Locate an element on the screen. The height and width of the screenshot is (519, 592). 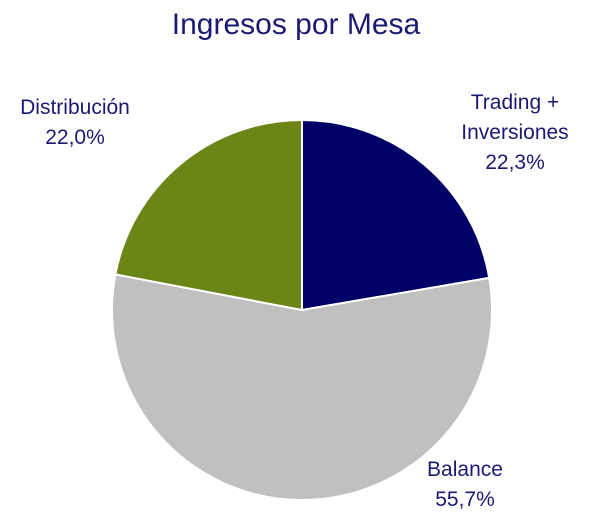
slice-label: Balance 55,7% is located at coordinates (465, 485).